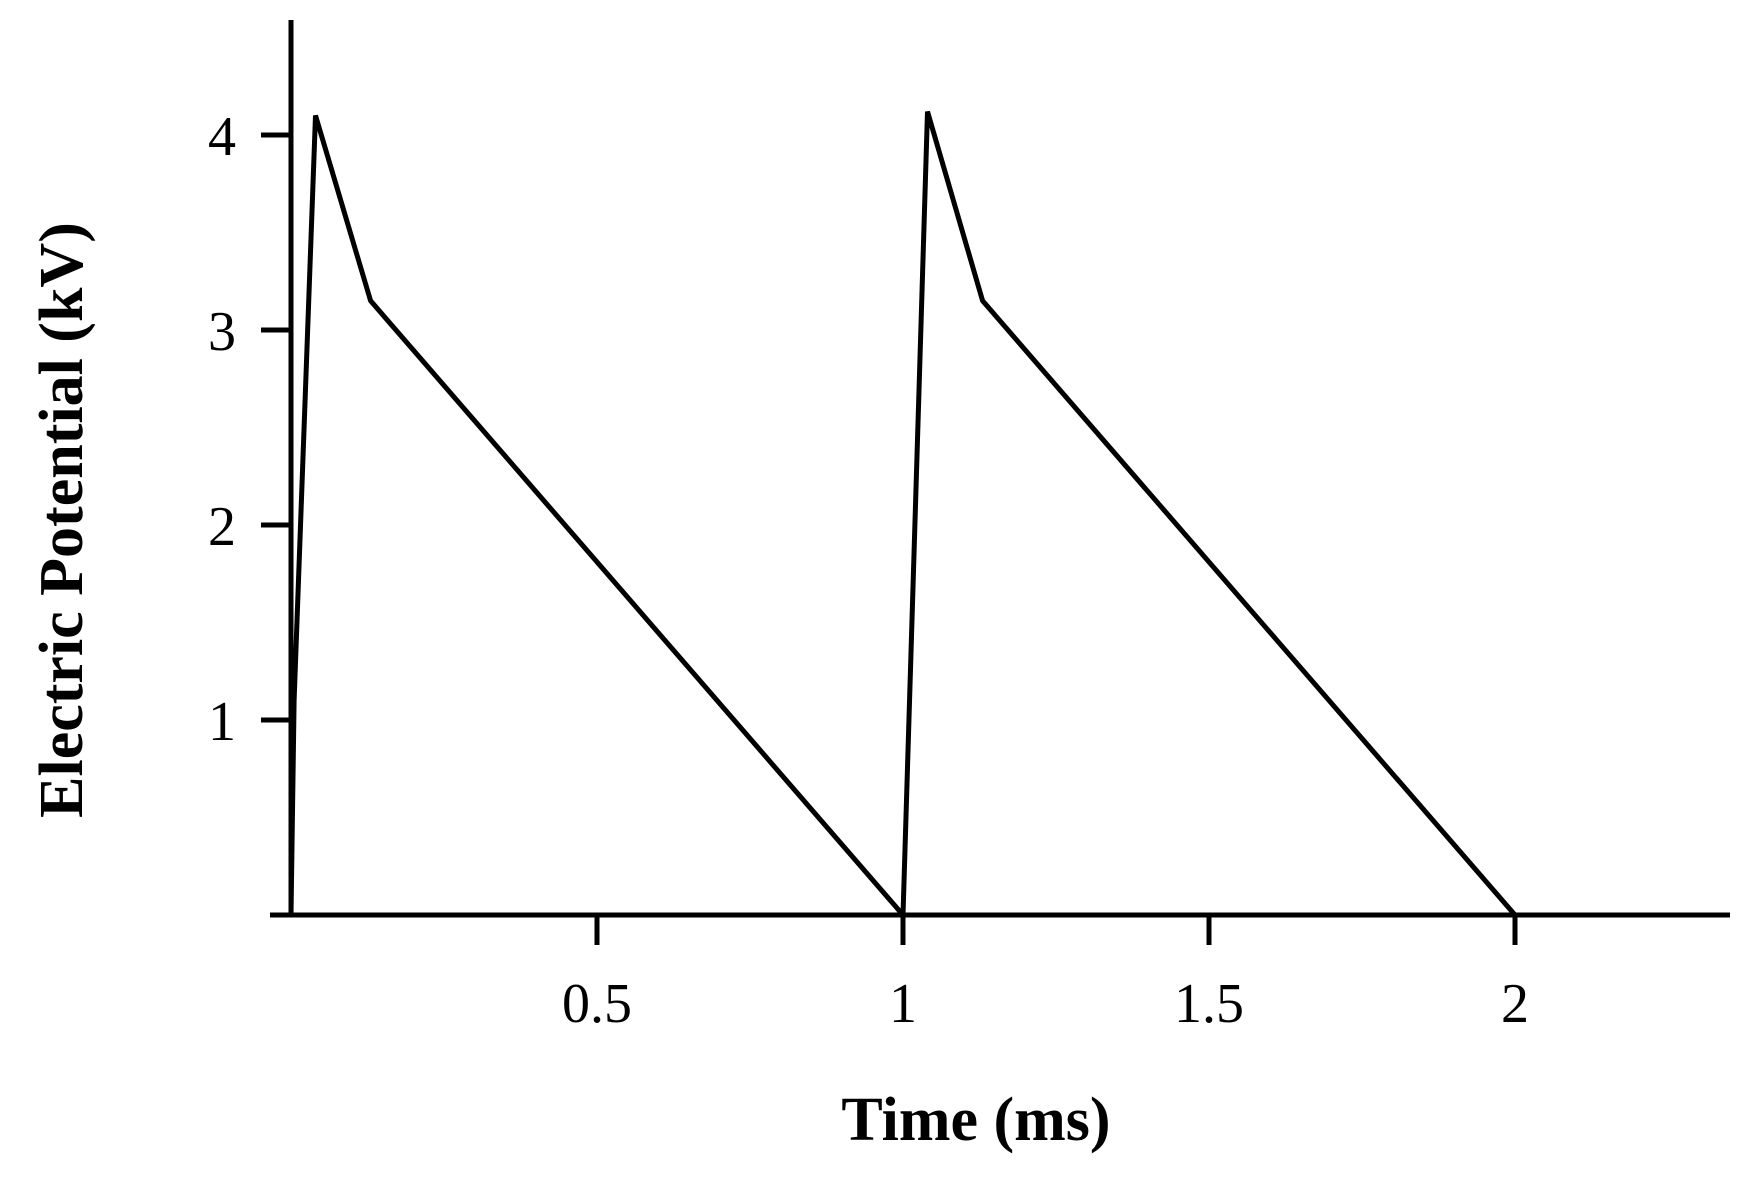  I want to click on y-axis-title: Electric Potential (kV), so click(62, 520).